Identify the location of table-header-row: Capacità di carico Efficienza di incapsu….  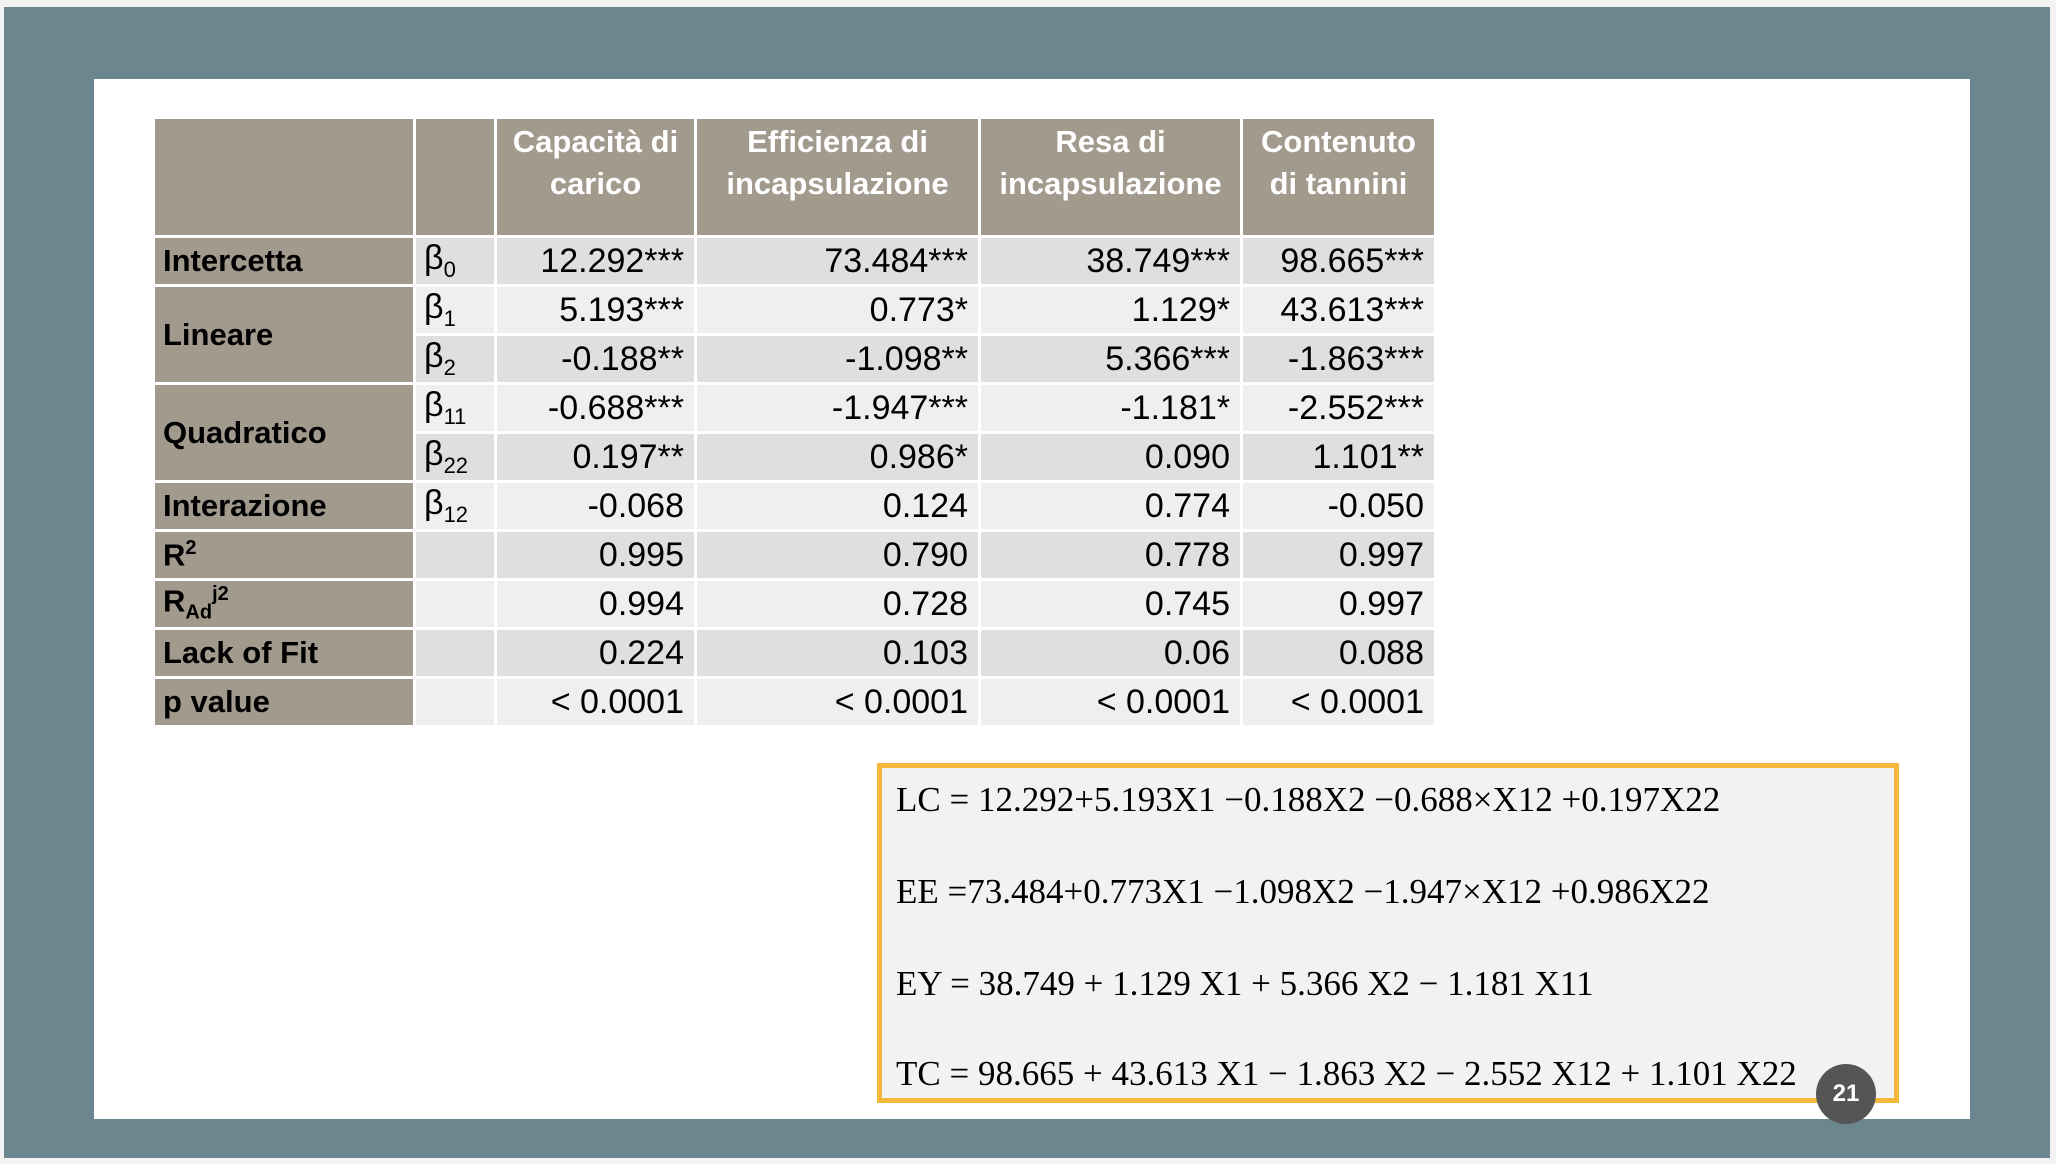
(794, 177).